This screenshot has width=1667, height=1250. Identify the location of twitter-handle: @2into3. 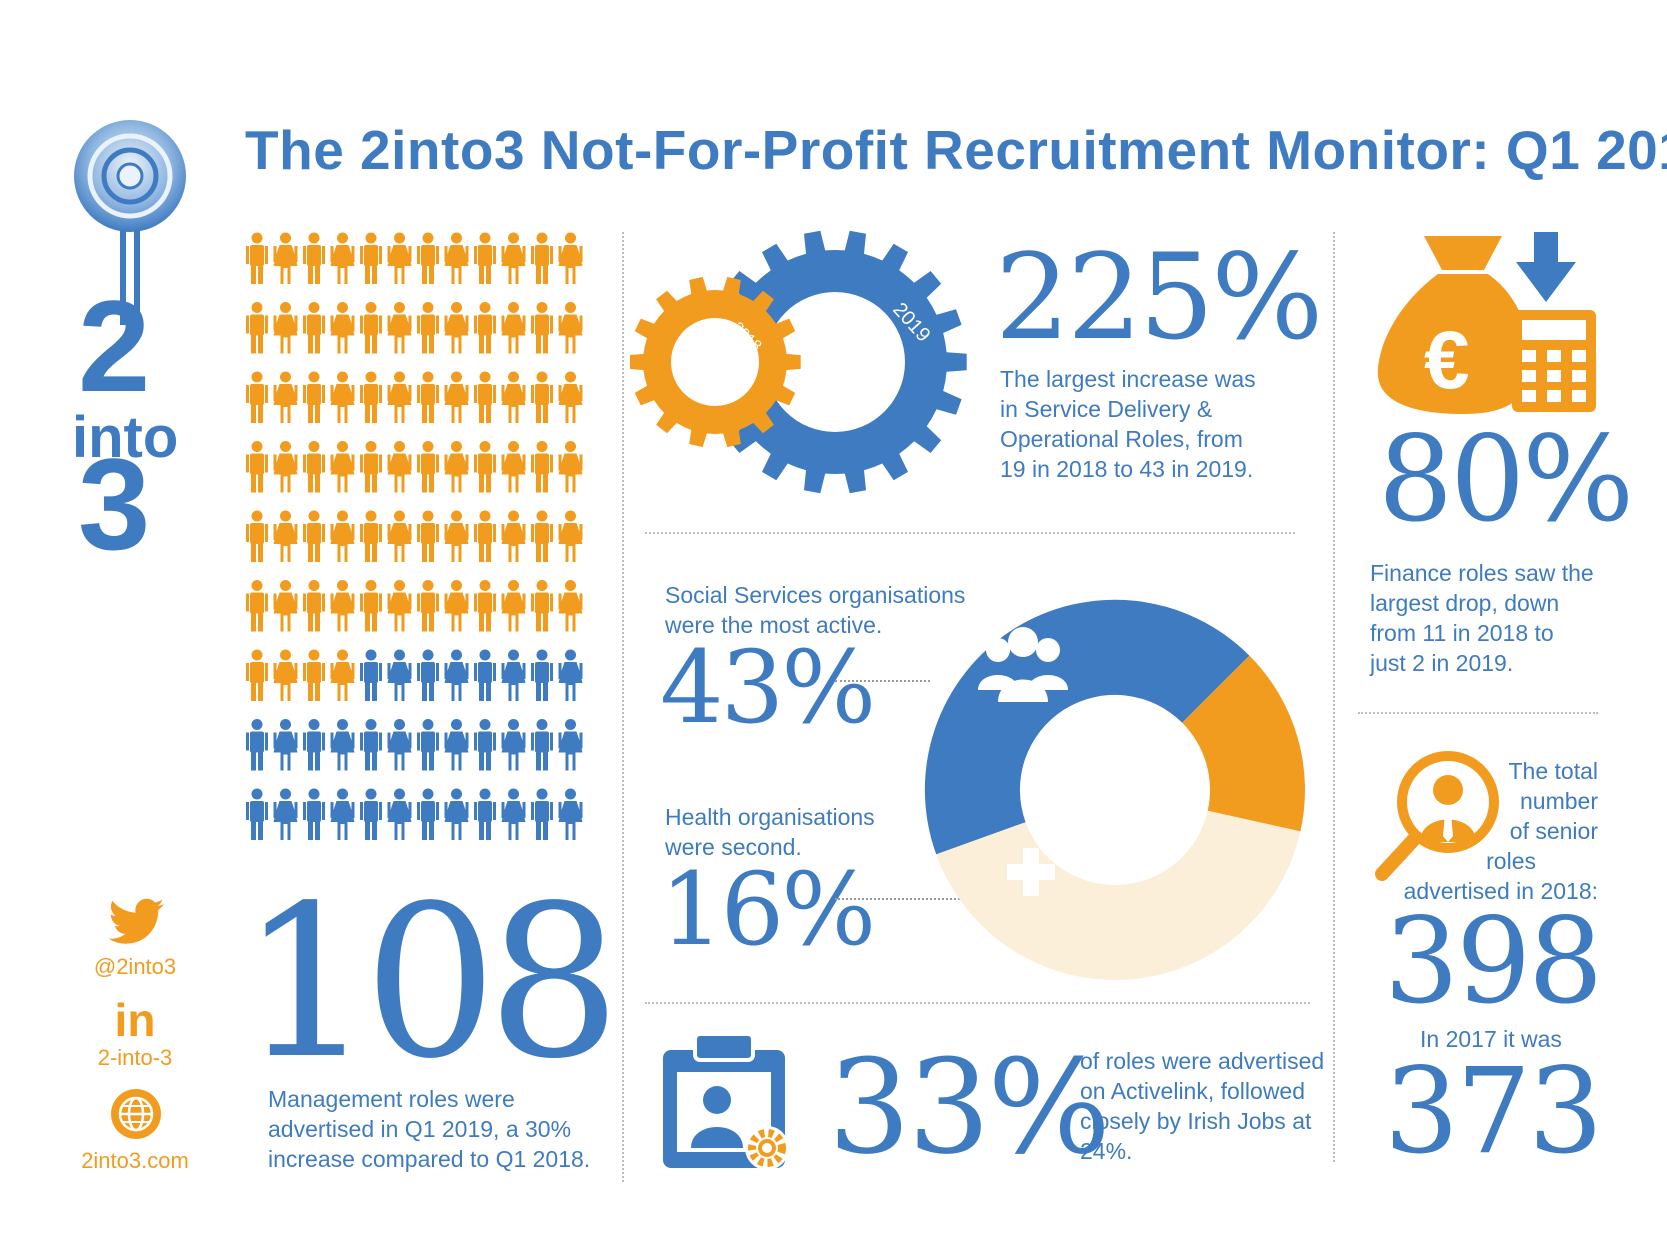
(135, 966).